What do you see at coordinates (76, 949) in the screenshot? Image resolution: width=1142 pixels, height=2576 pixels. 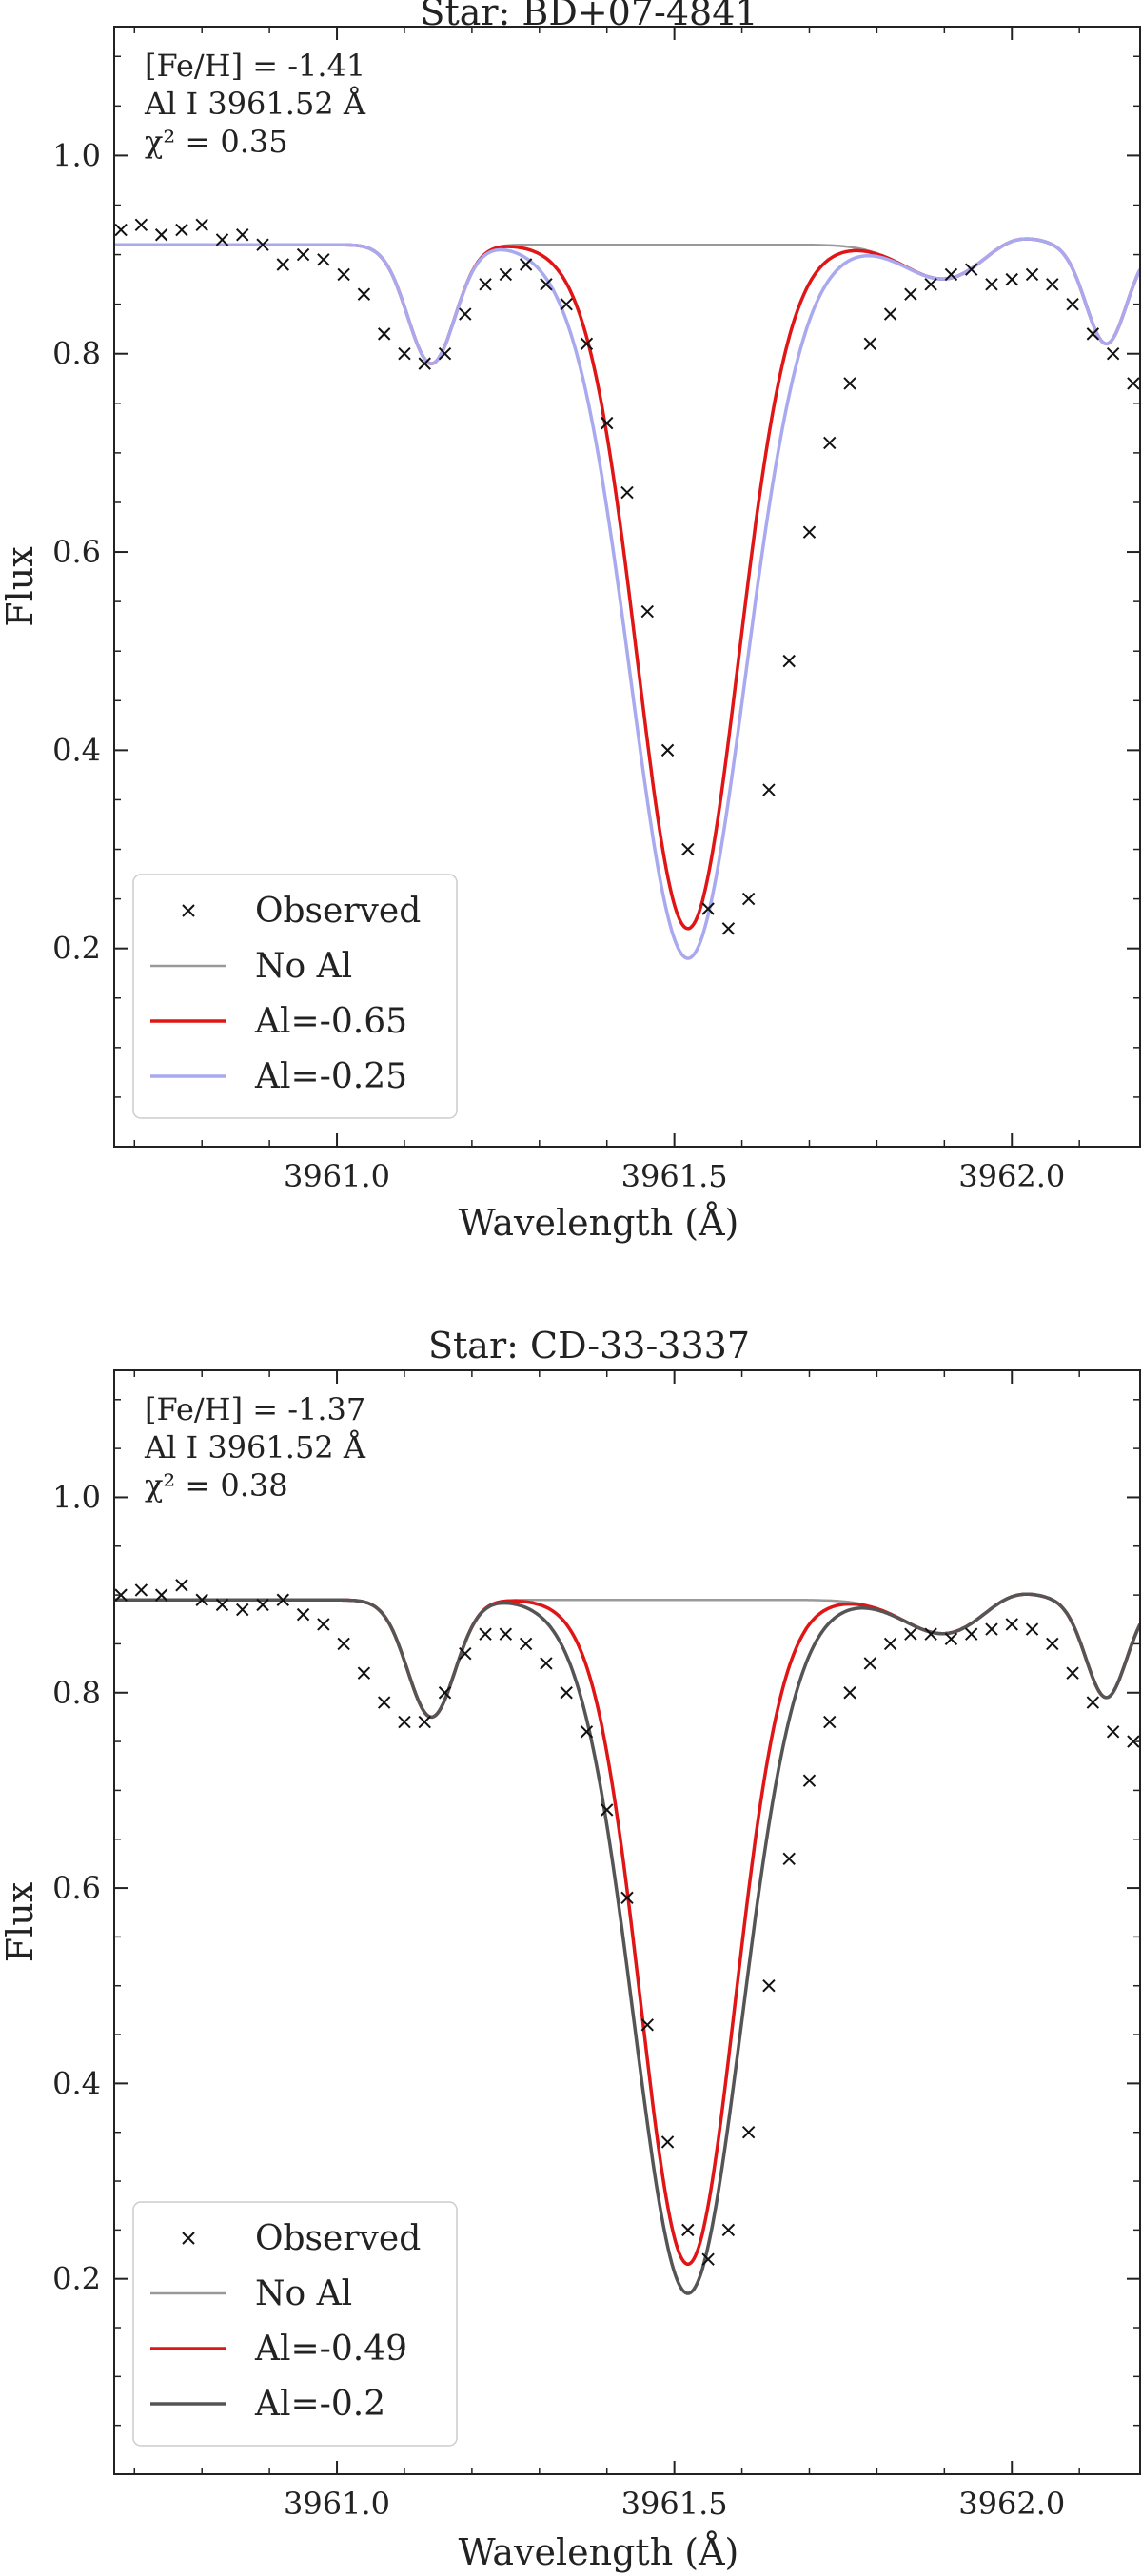 I see `y-tick-label: 0.2` at bounding box center [76, 949].